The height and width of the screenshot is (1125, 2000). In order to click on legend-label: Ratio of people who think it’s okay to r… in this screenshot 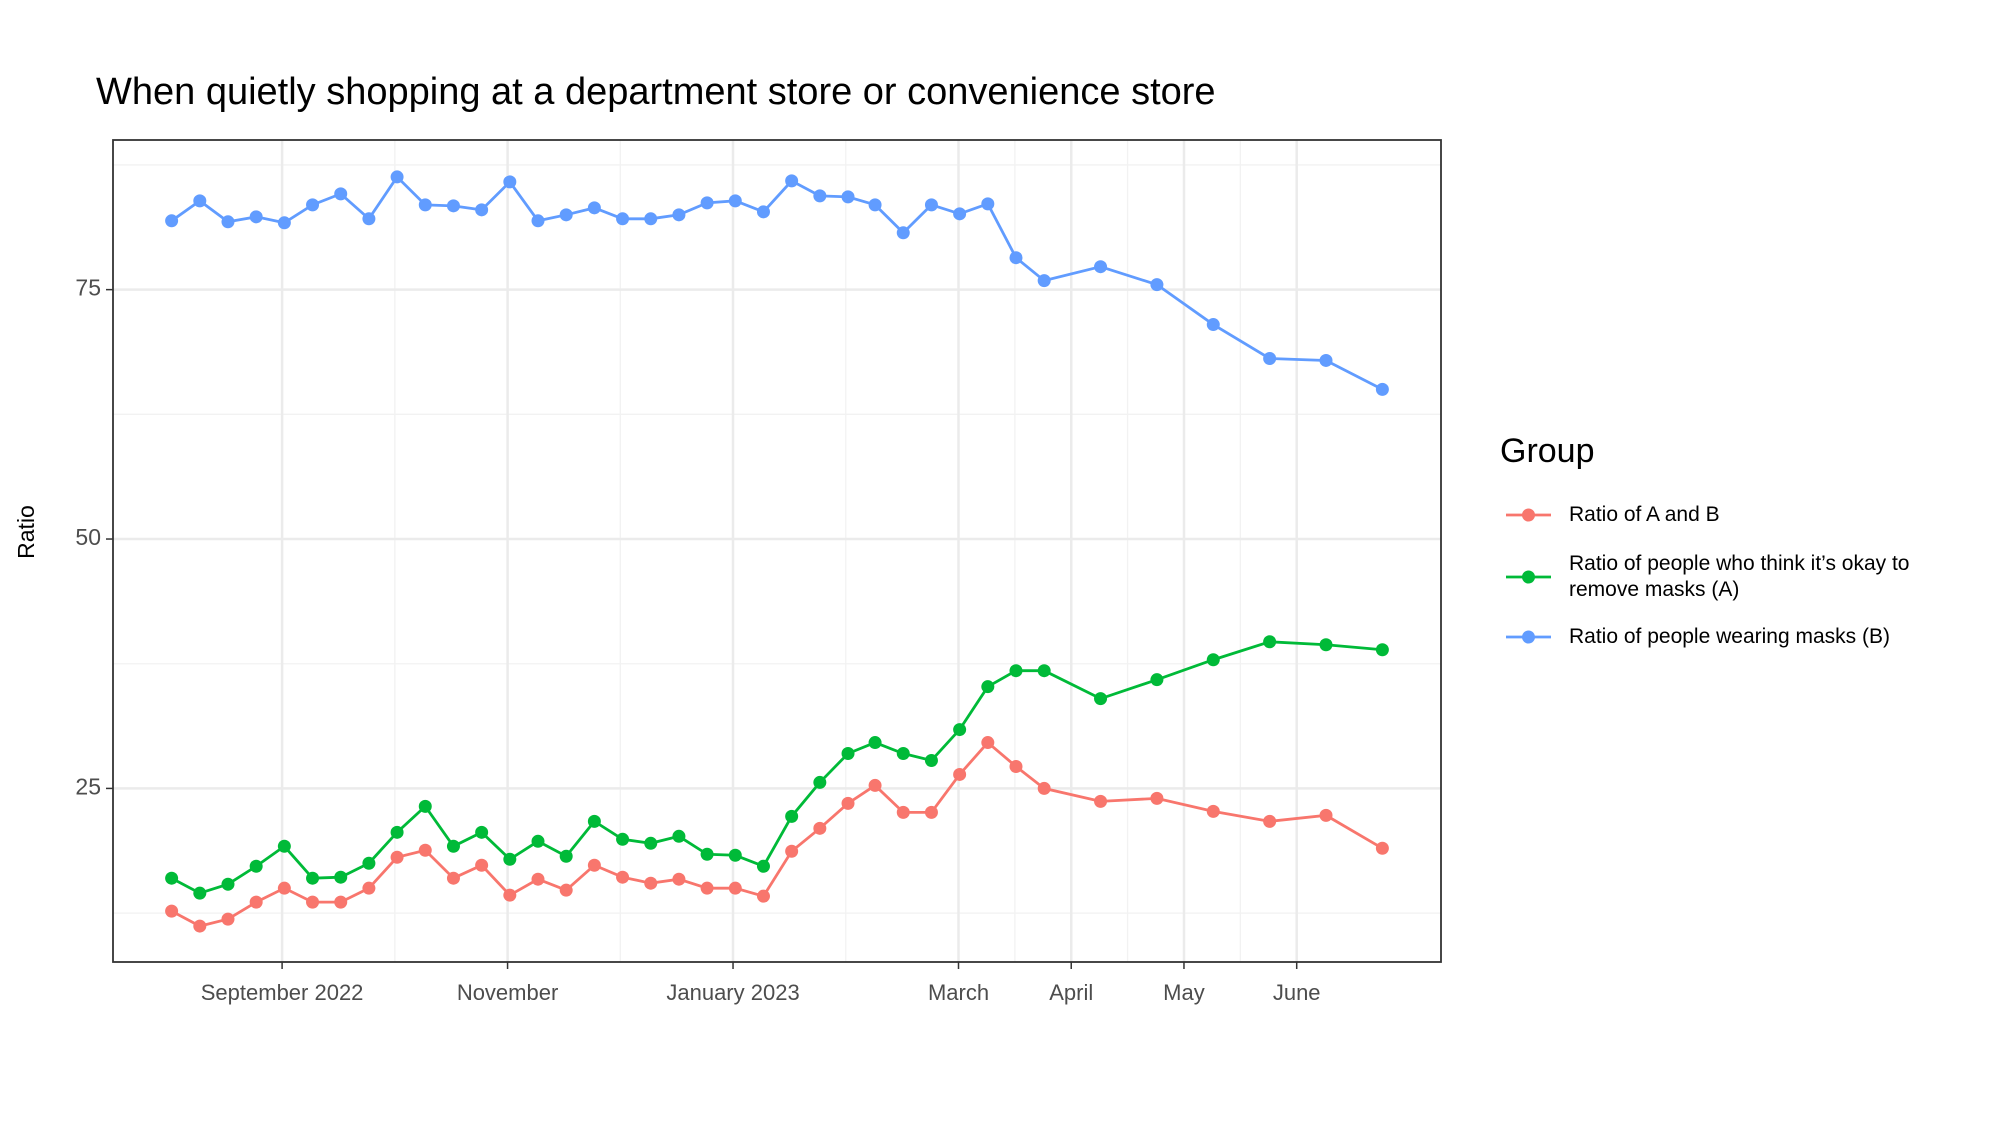, I will do `click(1739, 576)`.